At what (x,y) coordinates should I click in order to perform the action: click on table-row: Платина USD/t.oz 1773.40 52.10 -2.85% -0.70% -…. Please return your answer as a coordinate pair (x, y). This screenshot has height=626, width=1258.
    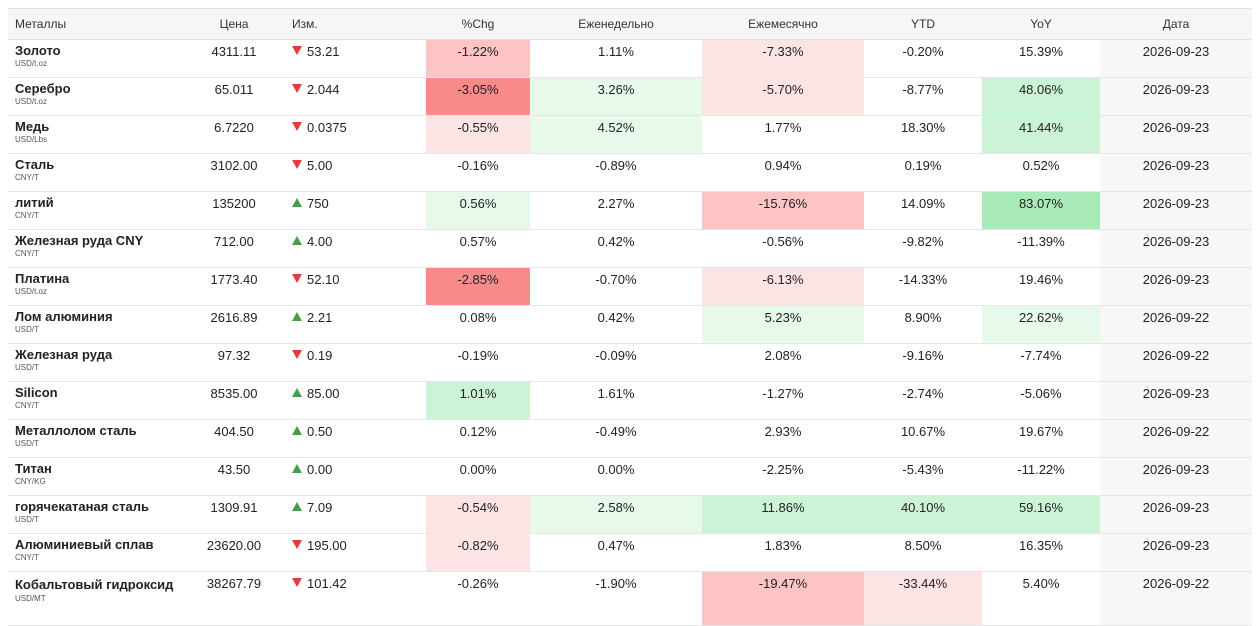
    Looking at the image, I should click on (630, 286).